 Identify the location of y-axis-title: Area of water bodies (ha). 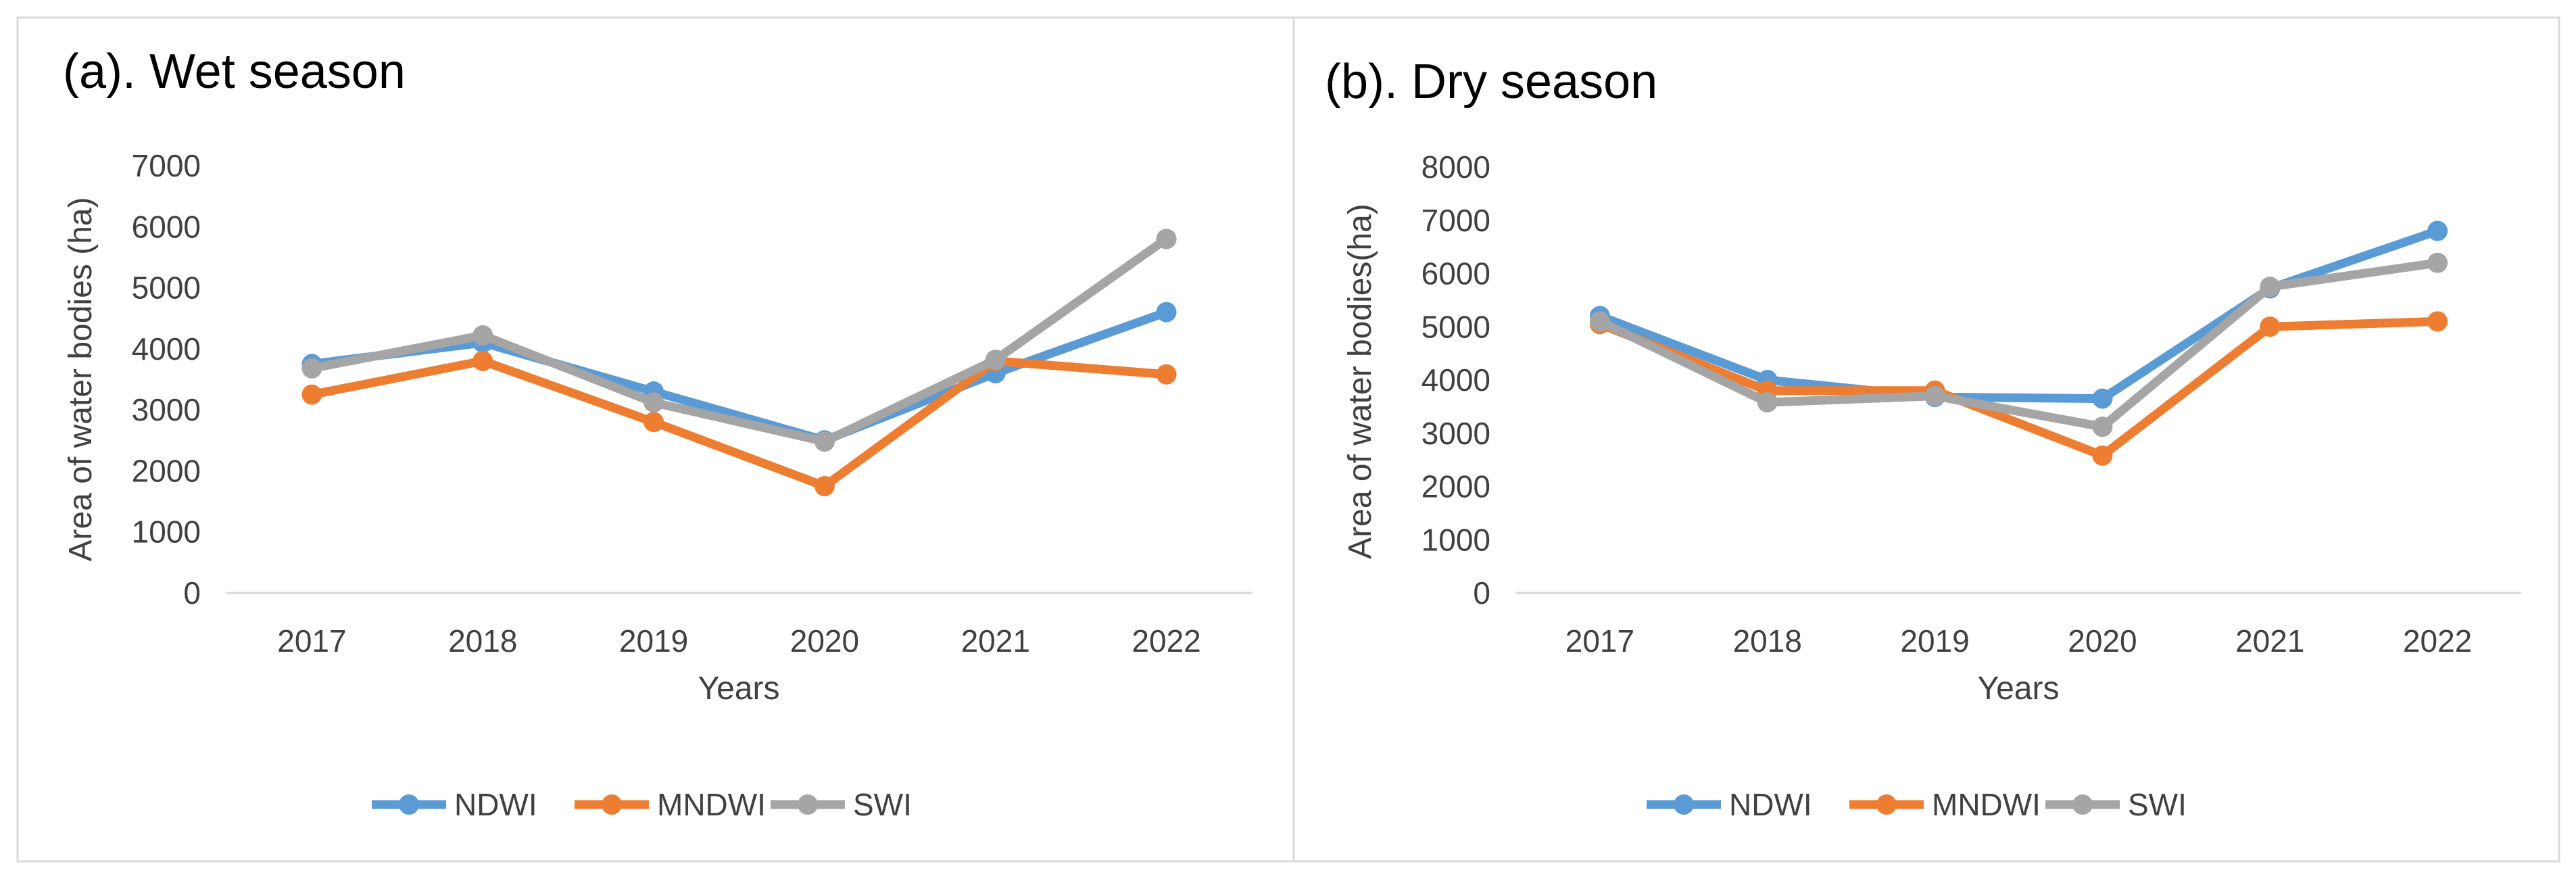
(81, 379).